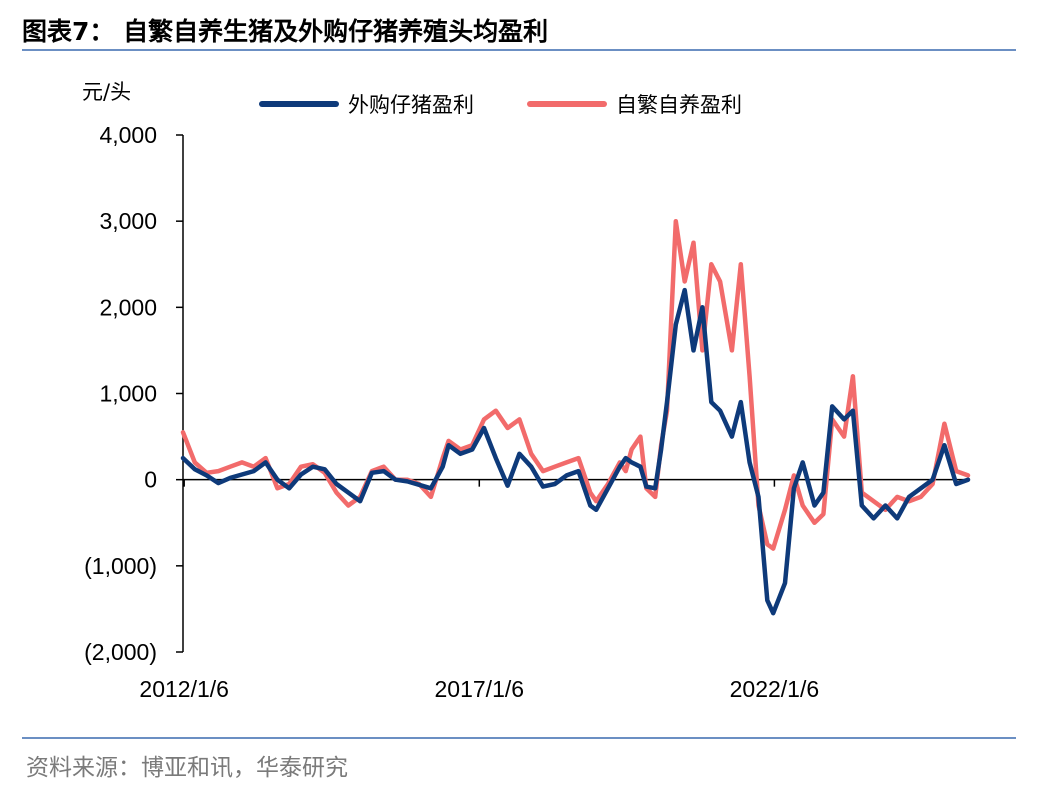  What do you see at coordinates (184, 689) in the screenshot?
I see `x-tick-label: 2012/1/6` at bounding box center [184, 689].